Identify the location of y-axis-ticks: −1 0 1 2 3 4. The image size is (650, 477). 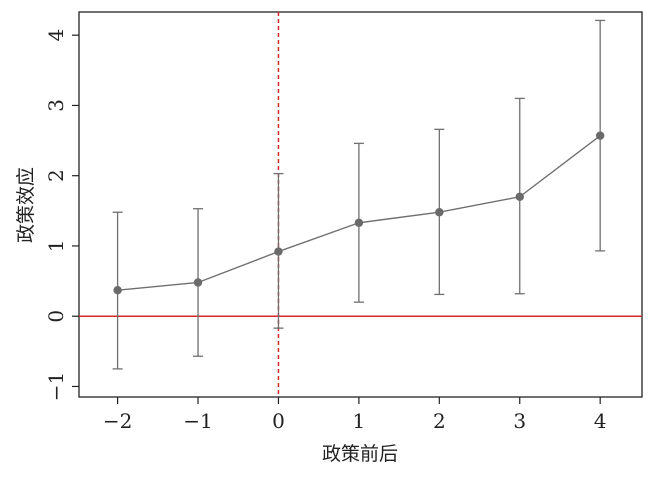
(61, 215).